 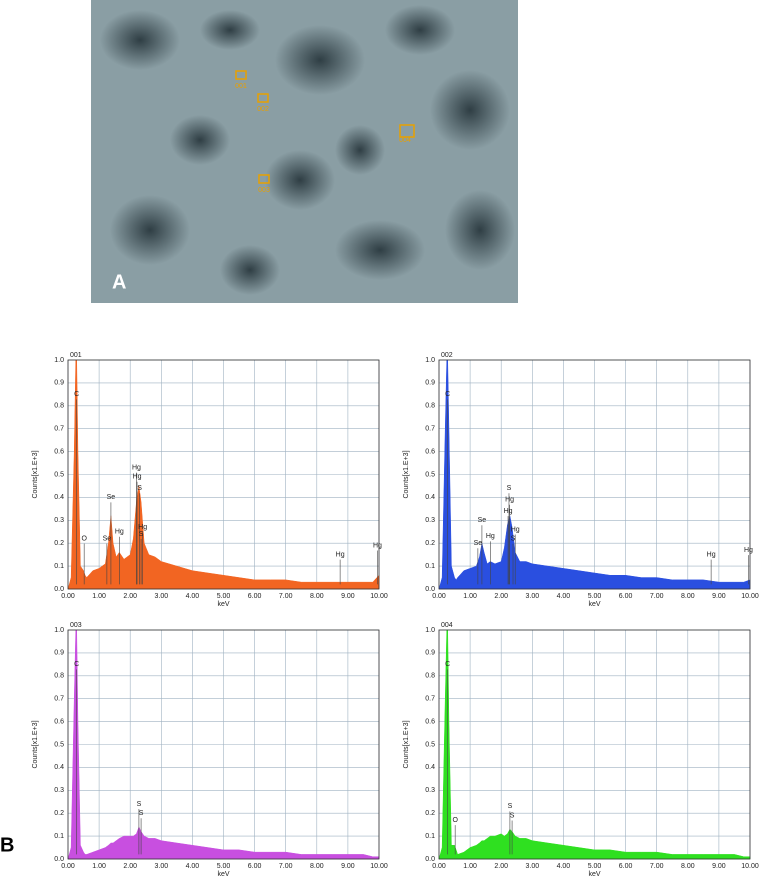 What do you see at coordinates (7, 845) in the screenshot?
I see `panel-label: B` at bounding box center [7, 845].